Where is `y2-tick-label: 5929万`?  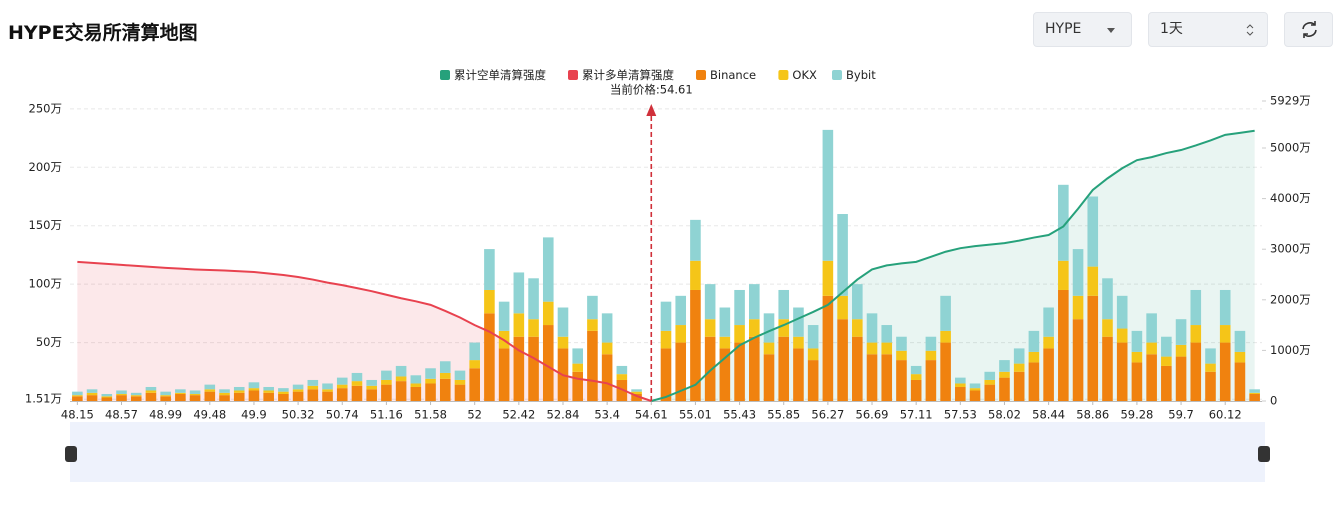 y2-tick-label: 5929万 is located at coordinates (1290, 101).